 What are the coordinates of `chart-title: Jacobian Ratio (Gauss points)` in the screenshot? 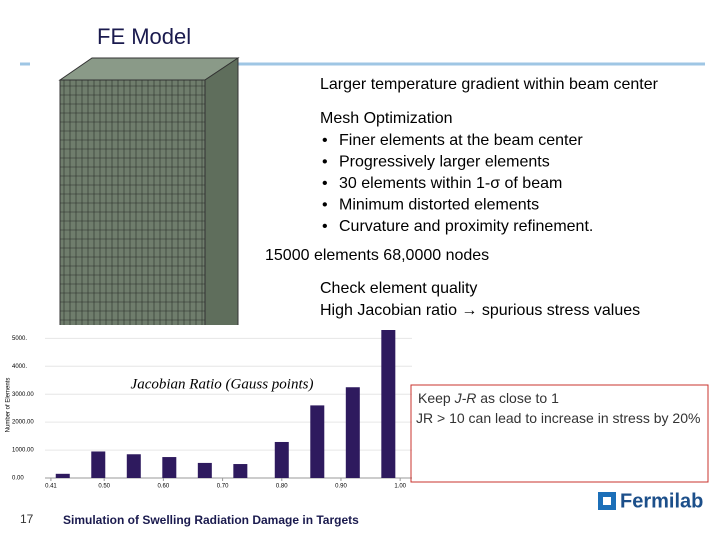 It's located at (222, 384).